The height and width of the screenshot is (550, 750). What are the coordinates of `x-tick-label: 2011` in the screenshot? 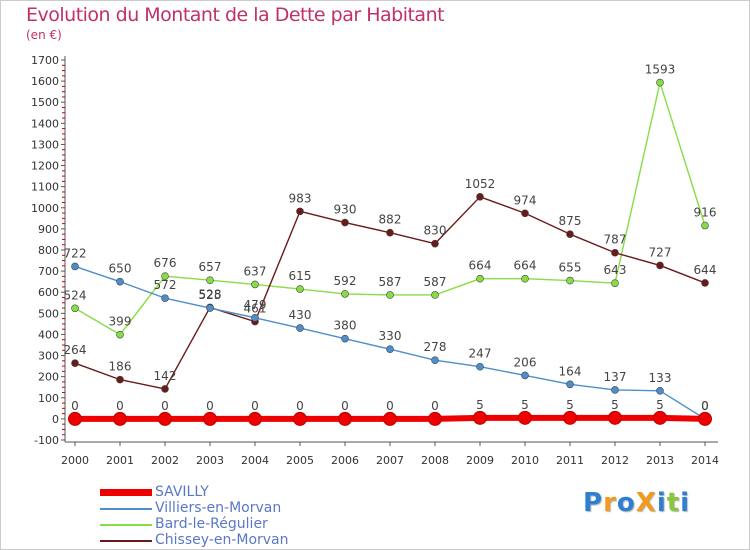 It's located at (570, 460).